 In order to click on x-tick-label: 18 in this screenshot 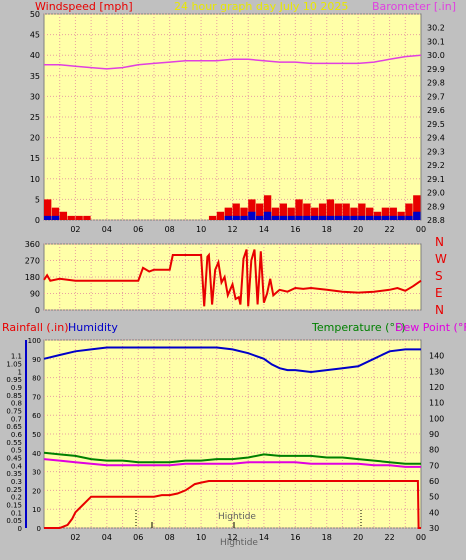, I will do `click(327, 537)`.